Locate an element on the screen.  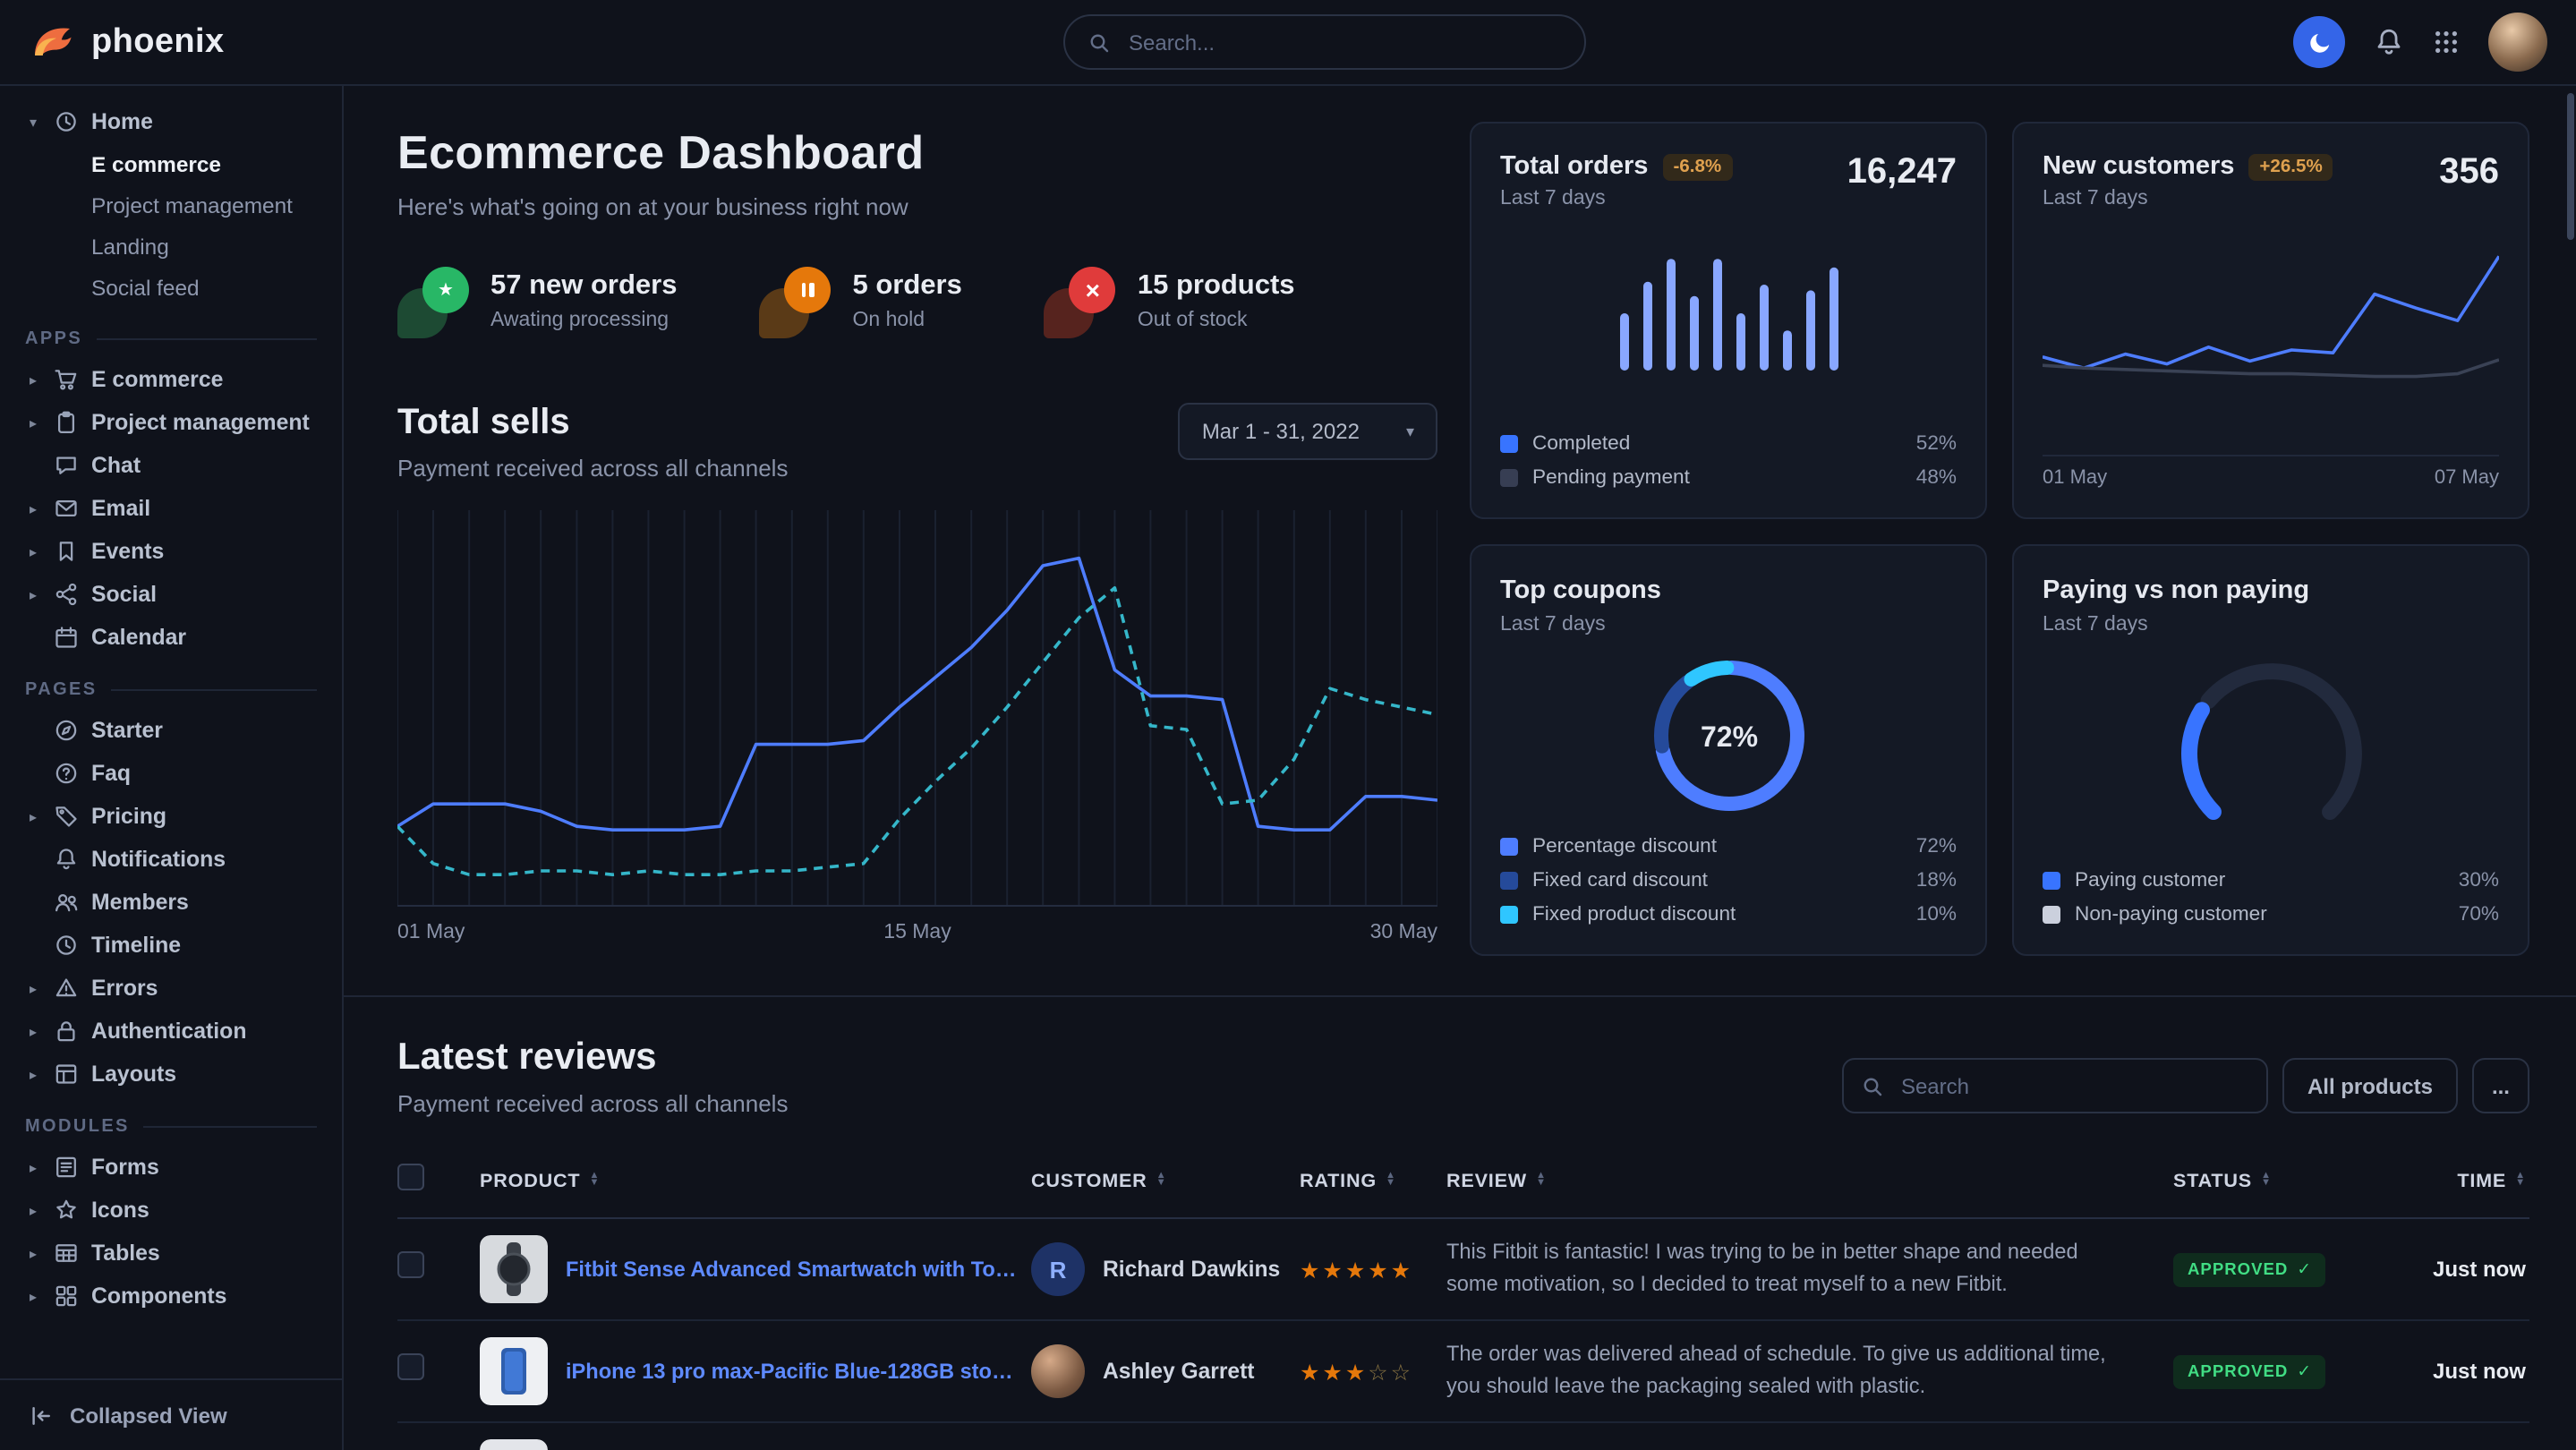
reviews-search is located at coordinates (2054, 1085).